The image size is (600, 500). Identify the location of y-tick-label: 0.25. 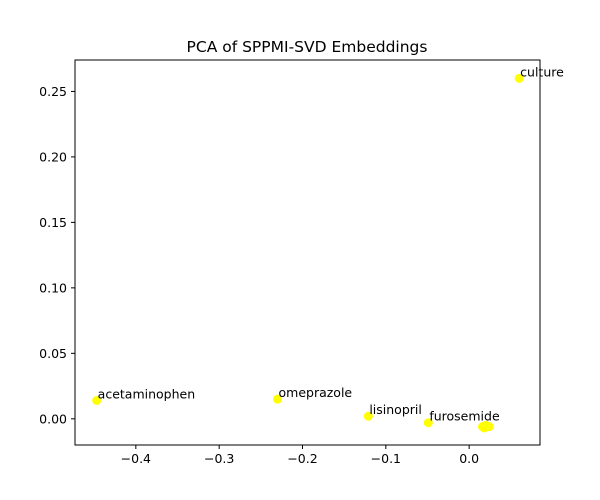
(53, 91).